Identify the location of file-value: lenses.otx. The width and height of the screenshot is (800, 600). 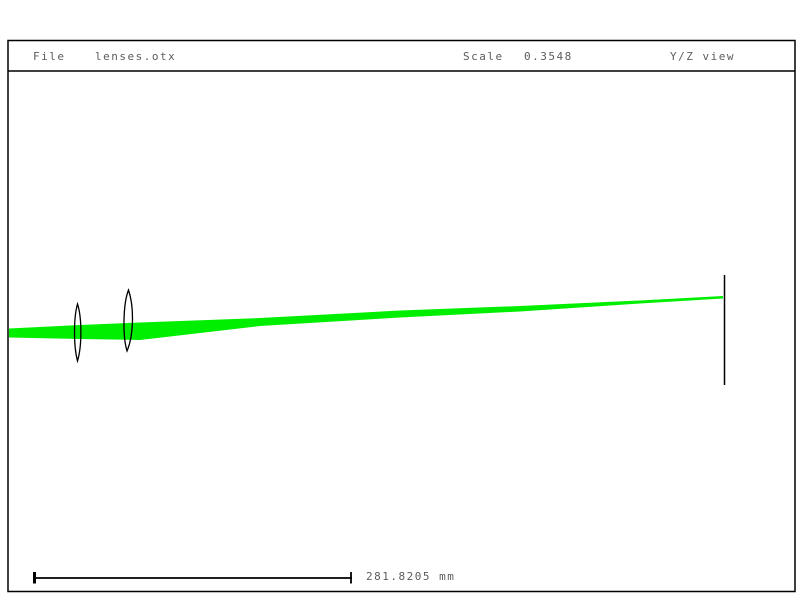
(136, 56).